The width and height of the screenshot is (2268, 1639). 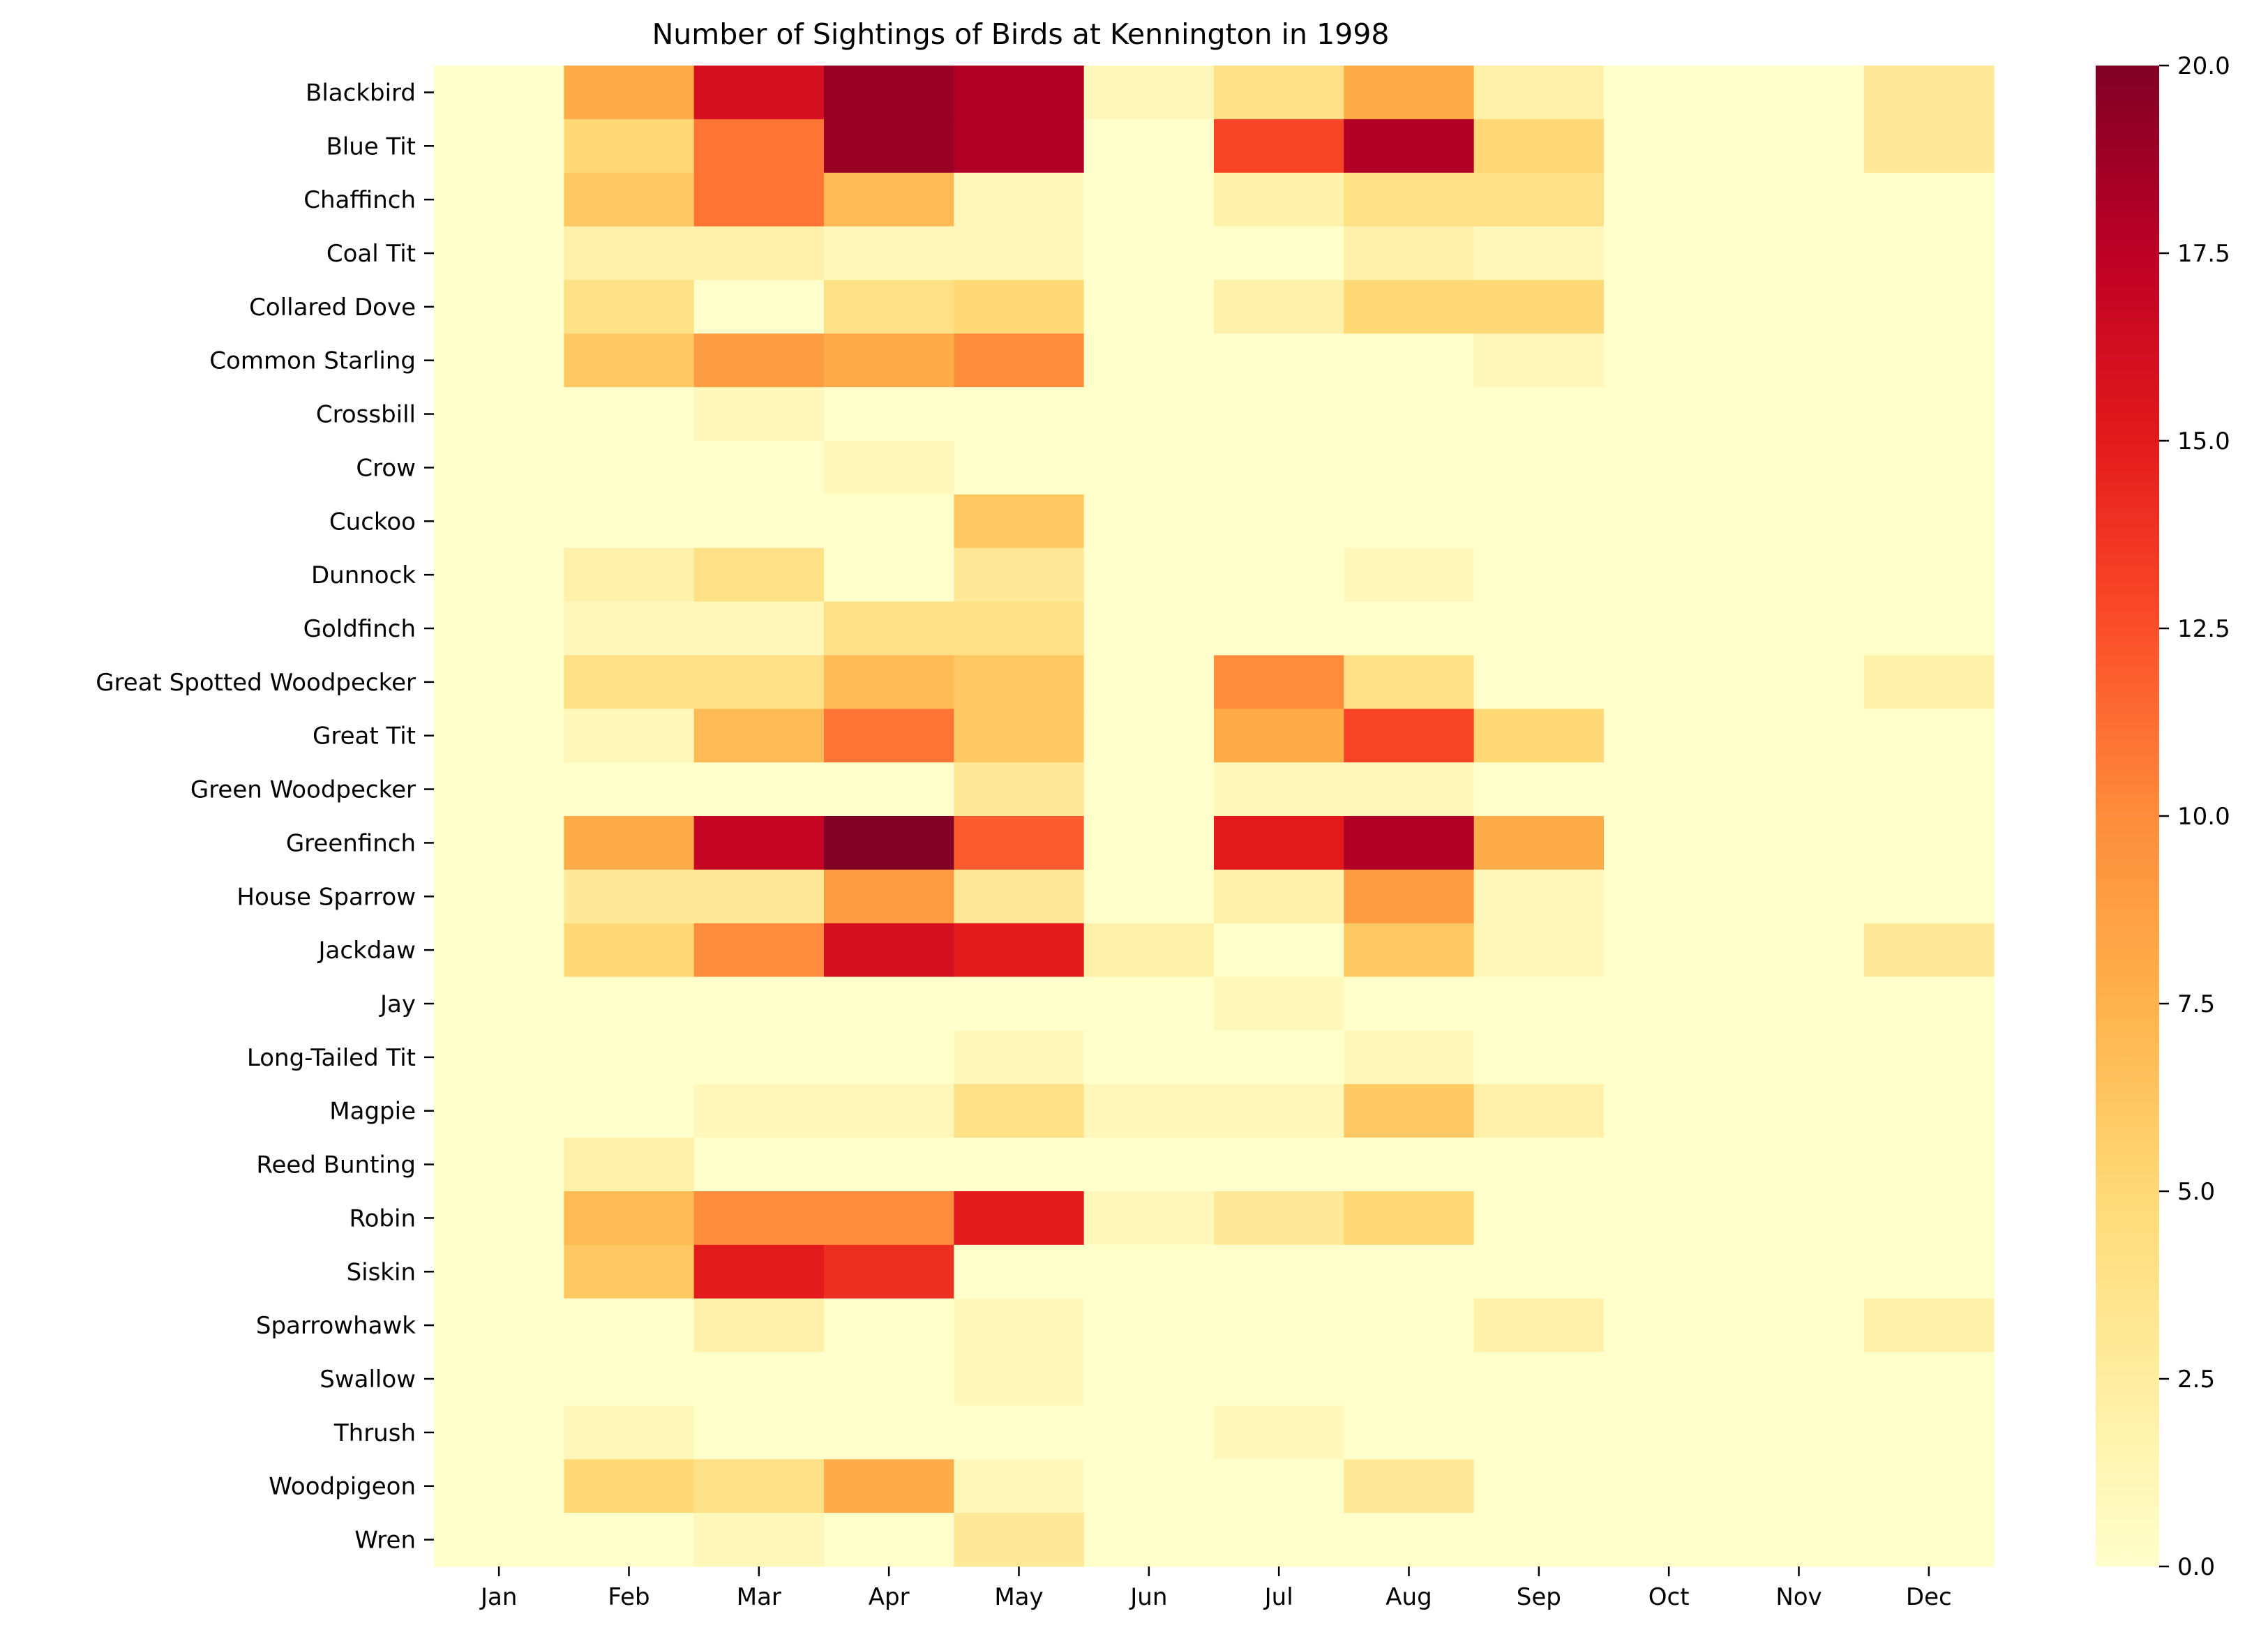 What do you see at coordinates (1018, 1597) in the screenshot?
I see `x-tick-label: May` at bounding box center [1018, 1597].